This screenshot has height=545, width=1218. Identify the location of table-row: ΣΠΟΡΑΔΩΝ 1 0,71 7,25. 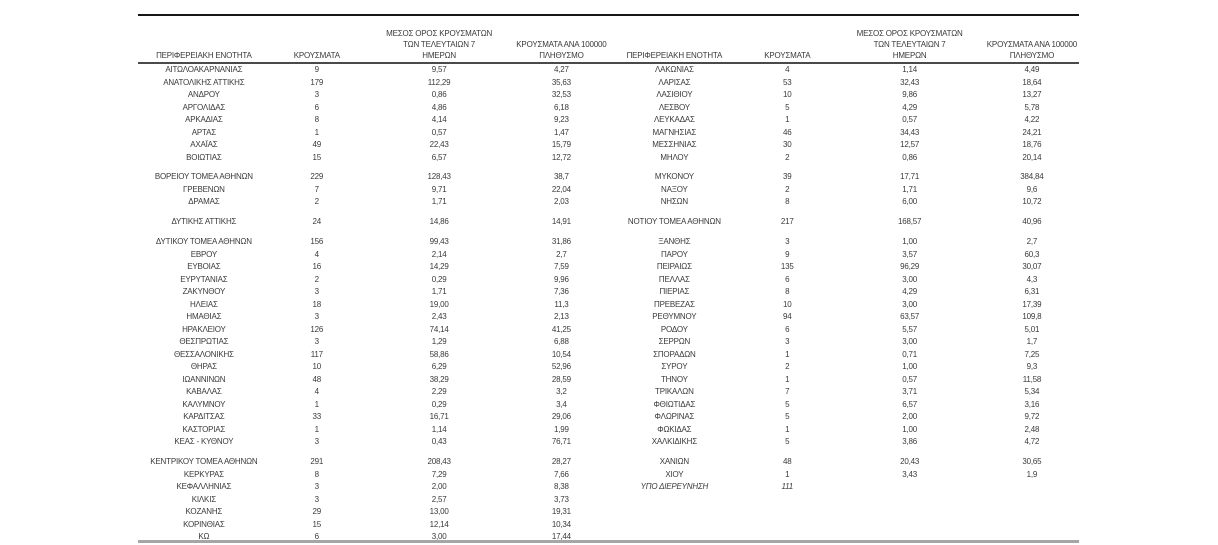
(844, 355).